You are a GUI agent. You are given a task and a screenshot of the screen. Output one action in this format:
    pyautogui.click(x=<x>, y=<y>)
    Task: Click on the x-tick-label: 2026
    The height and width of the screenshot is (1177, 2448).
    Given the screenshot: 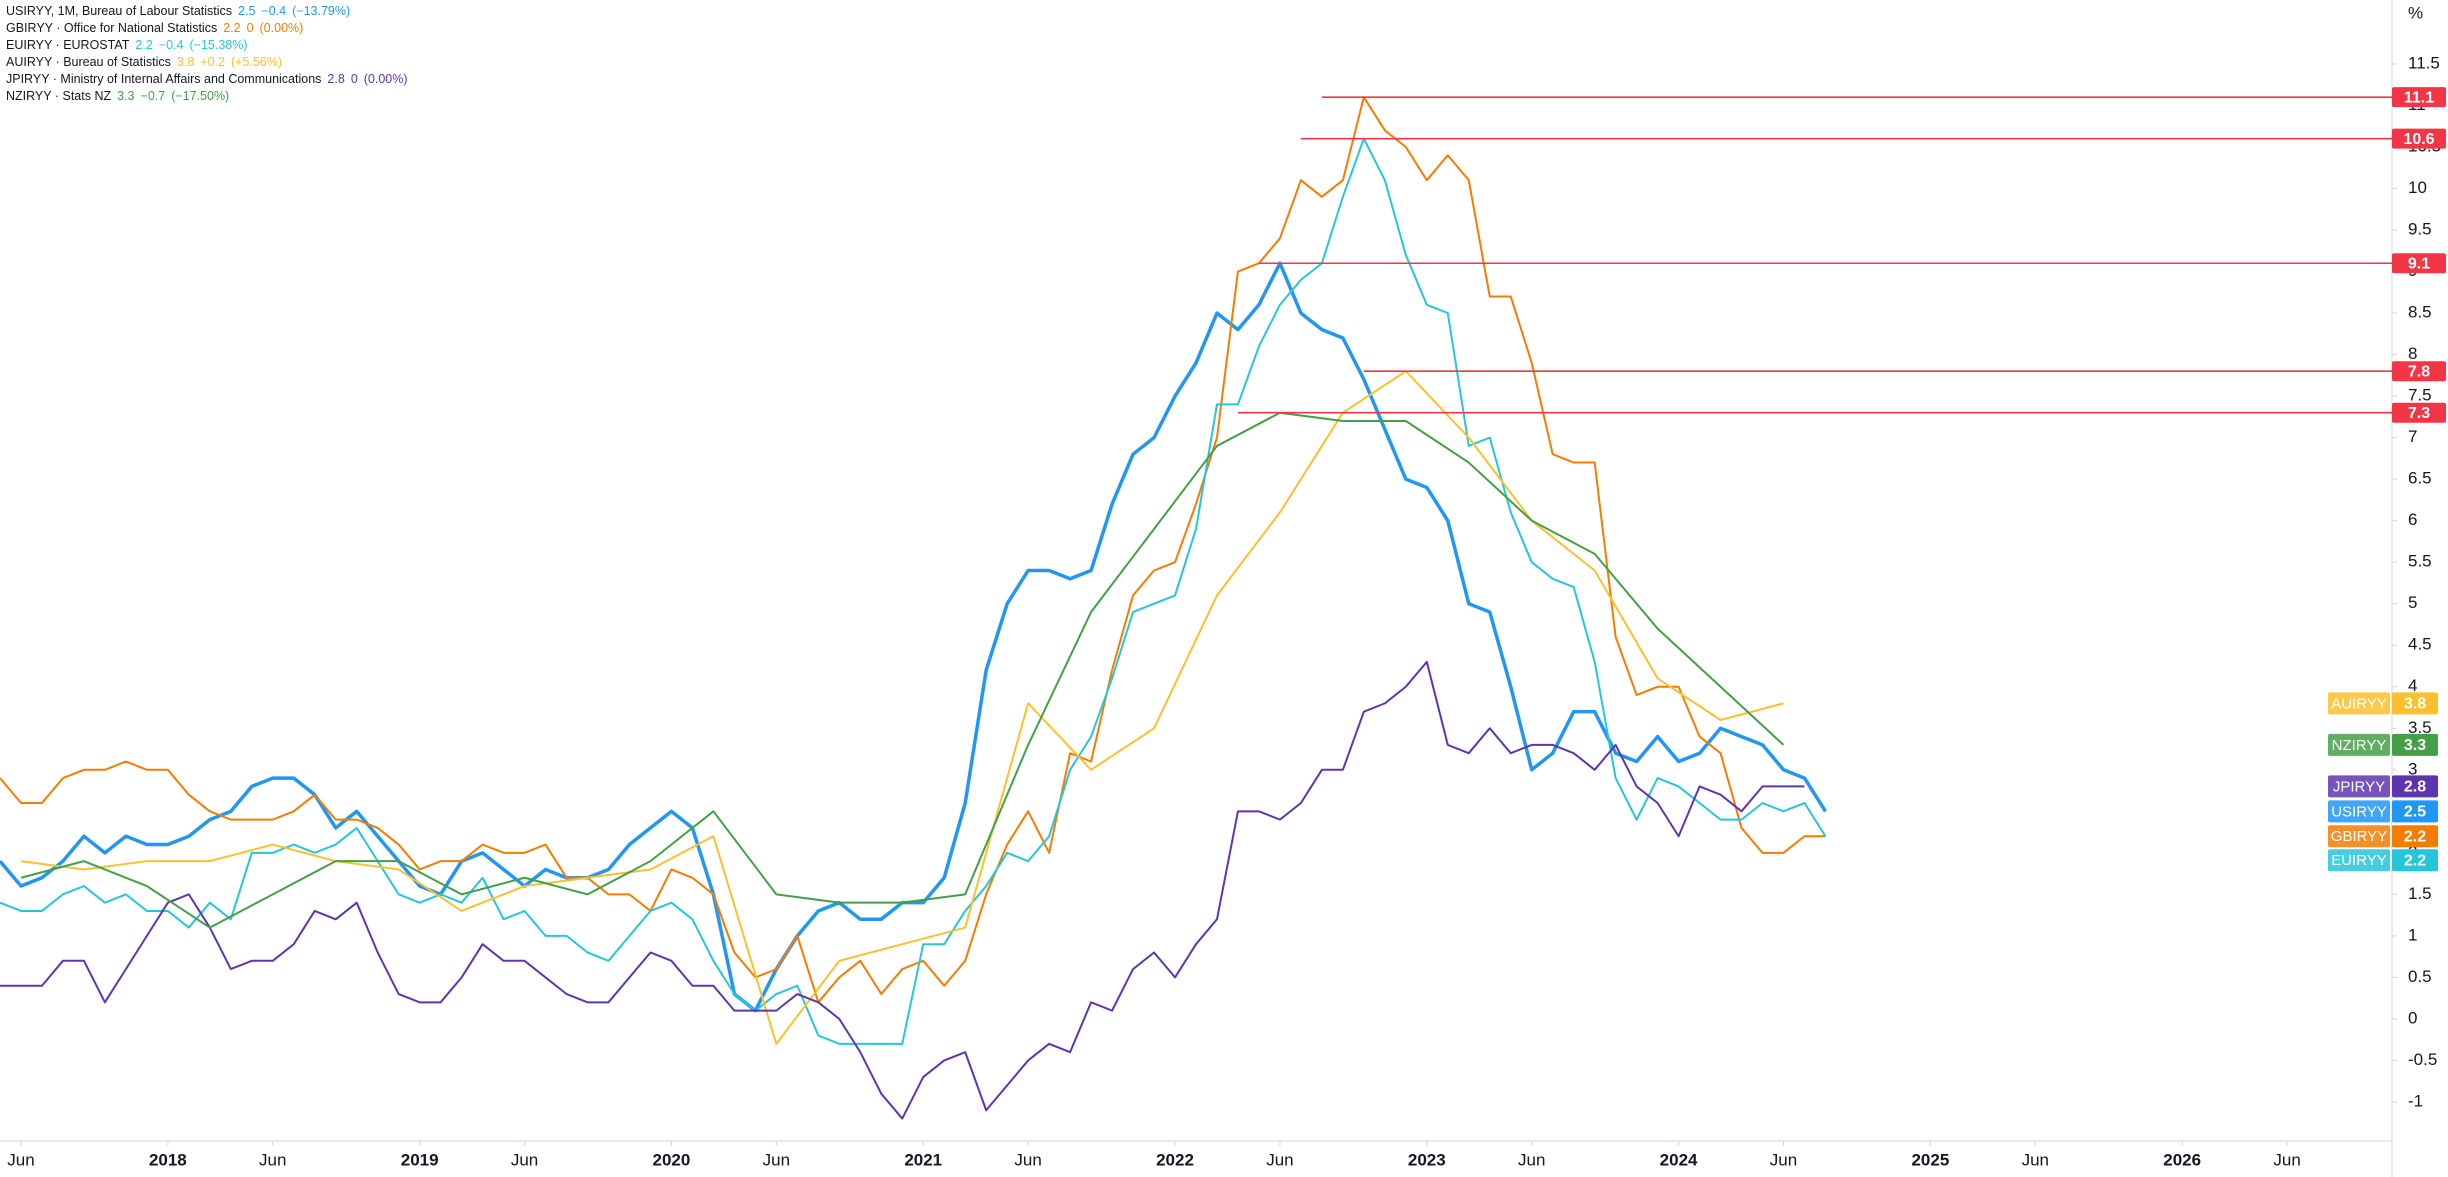 What is the action you would take?
    pyautogui.click(x=2182, y=1159)
    